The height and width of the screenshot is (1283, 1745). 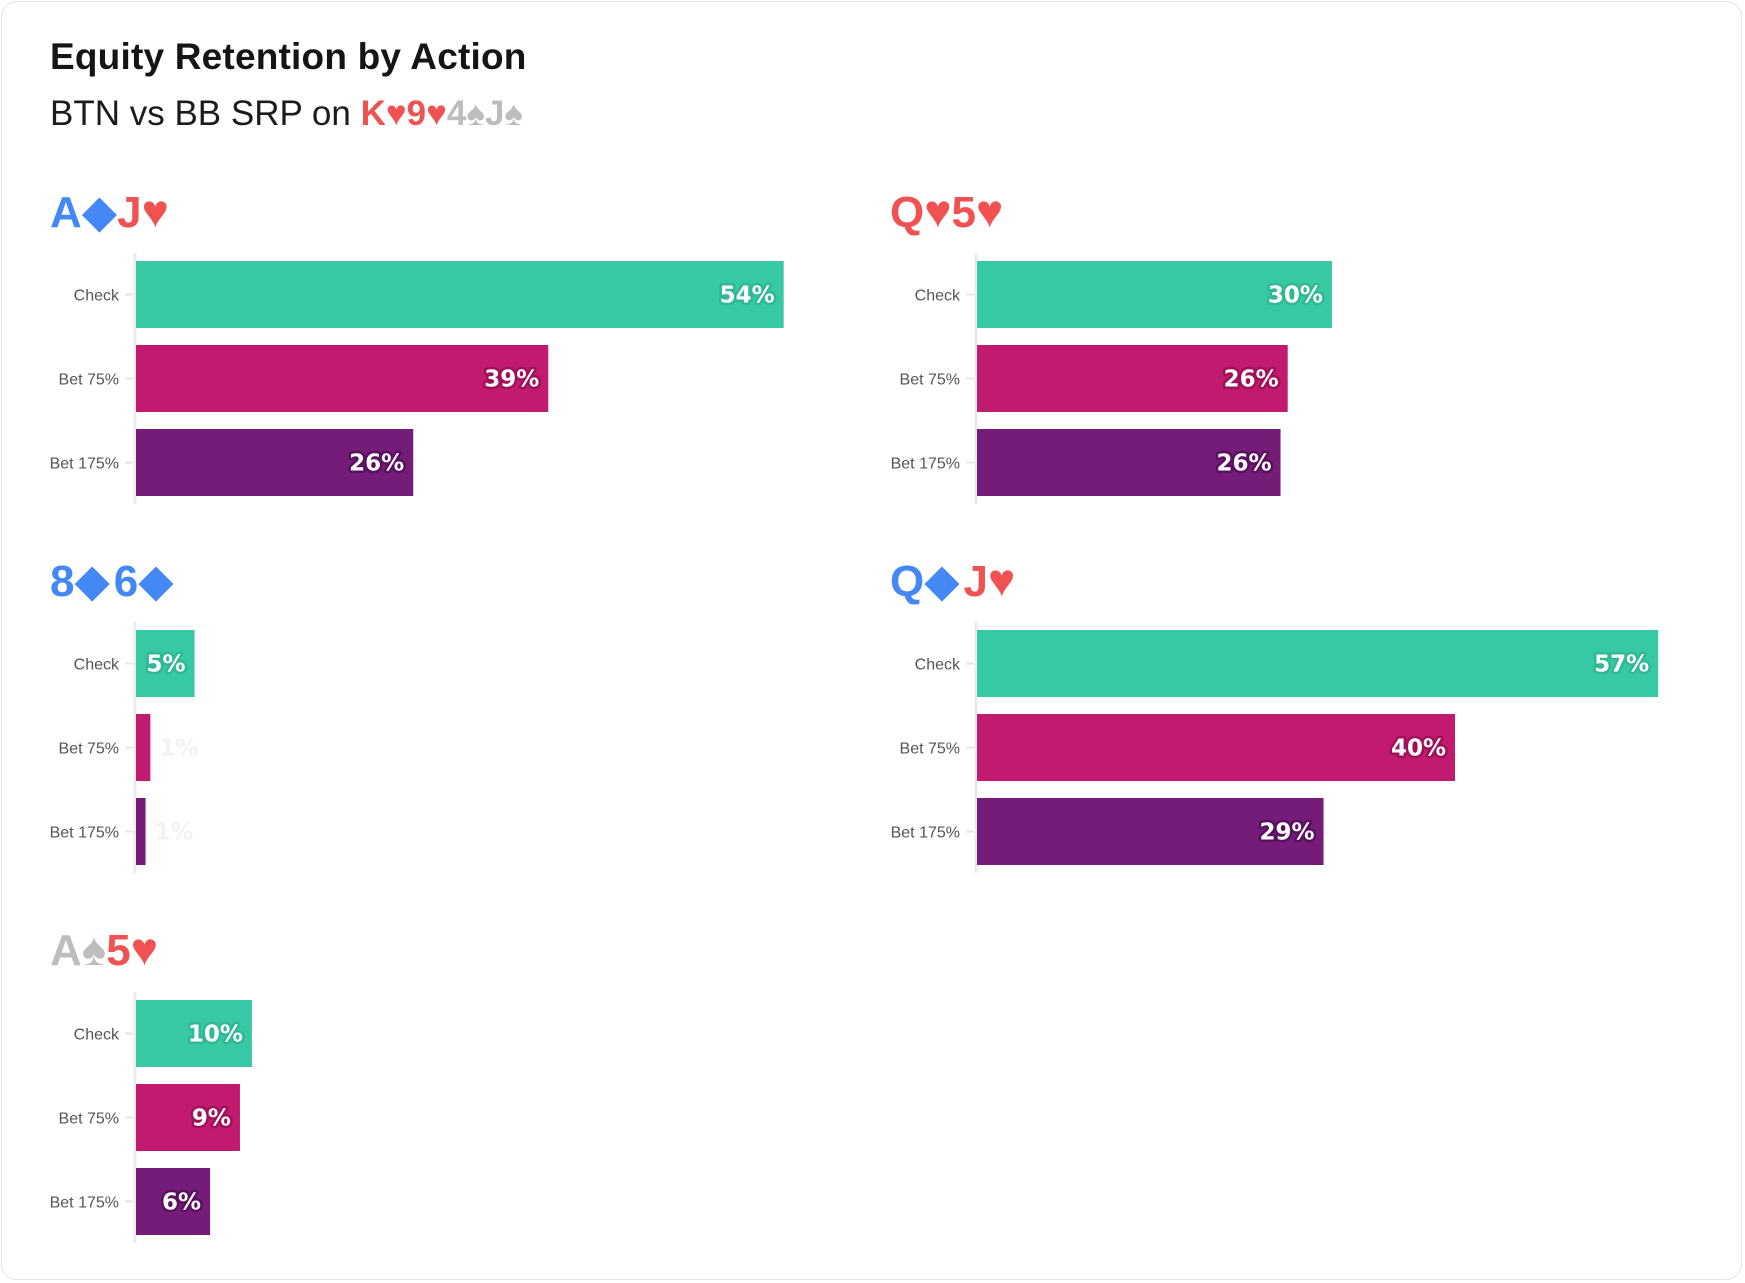 I want to click on board-card-rank: 9, so click(x=416, y=113).